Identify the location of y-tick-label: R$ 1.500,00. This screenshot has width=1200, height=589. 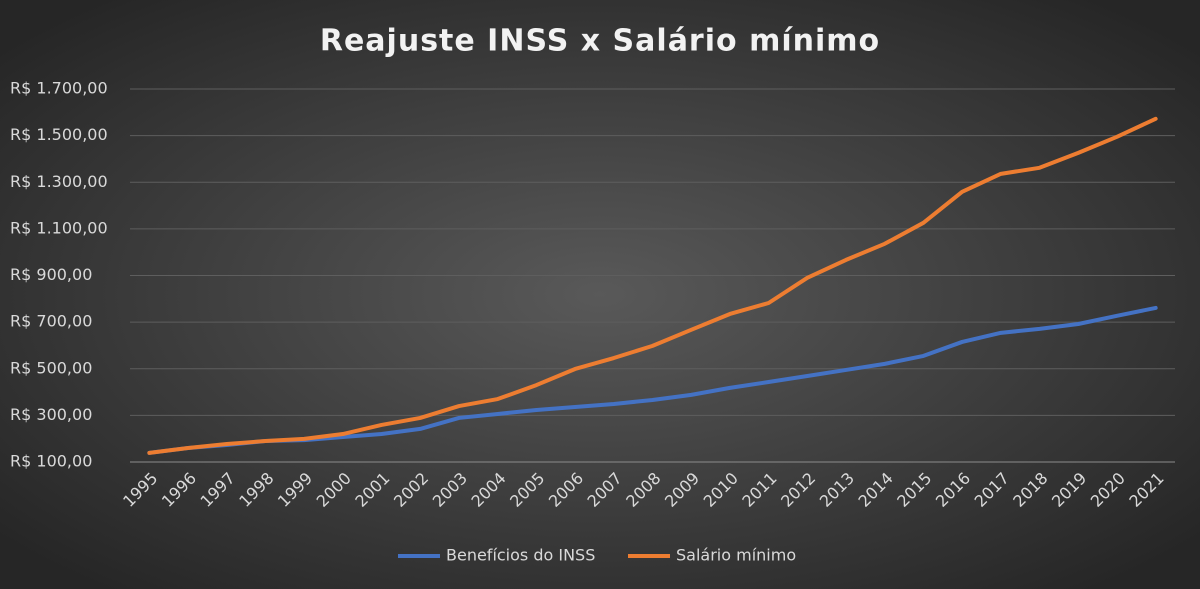
(59, 134).